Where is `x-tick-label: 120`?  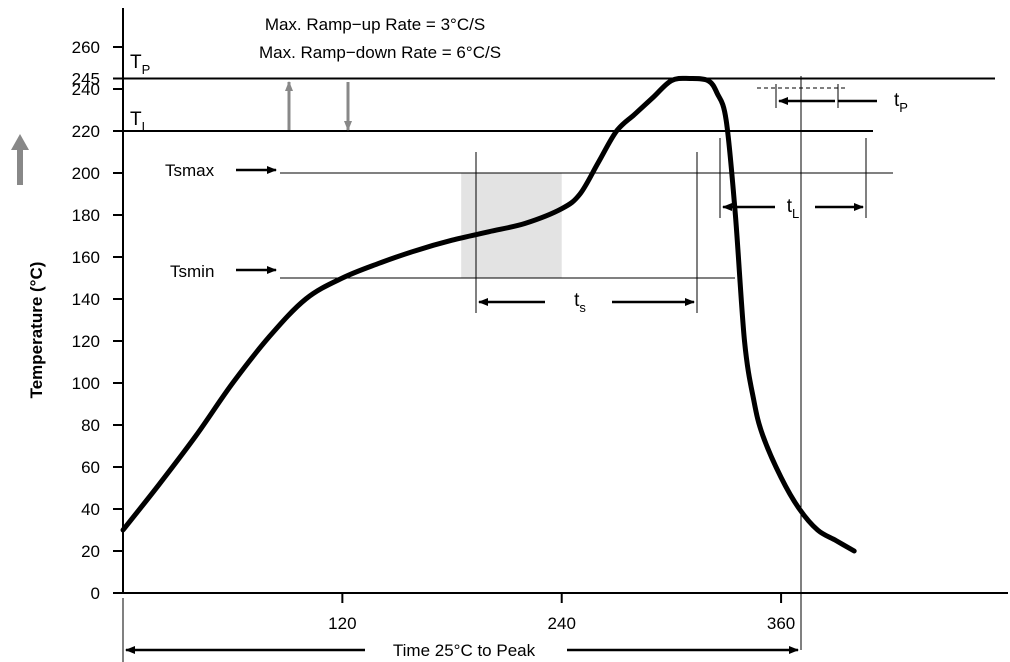 x-tick-label: 120 is located at coordinates (342, 623).